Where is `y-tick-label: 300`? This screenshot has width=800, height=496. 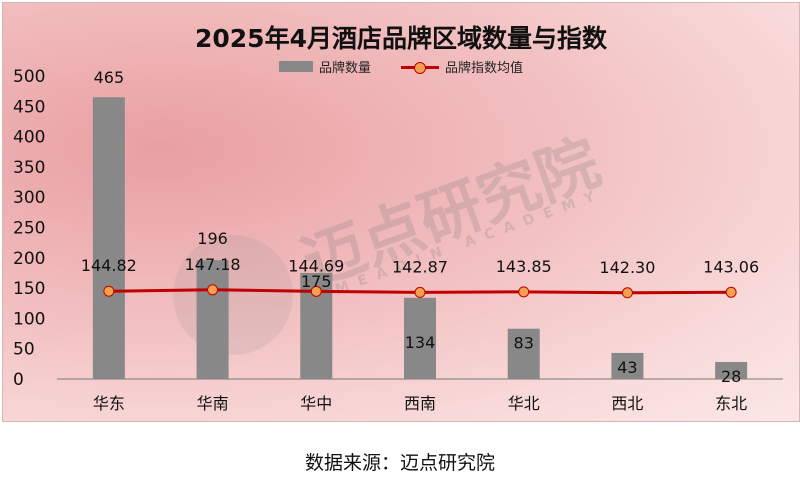 y-tick-label: 300 is located at coordinates (29, 198).